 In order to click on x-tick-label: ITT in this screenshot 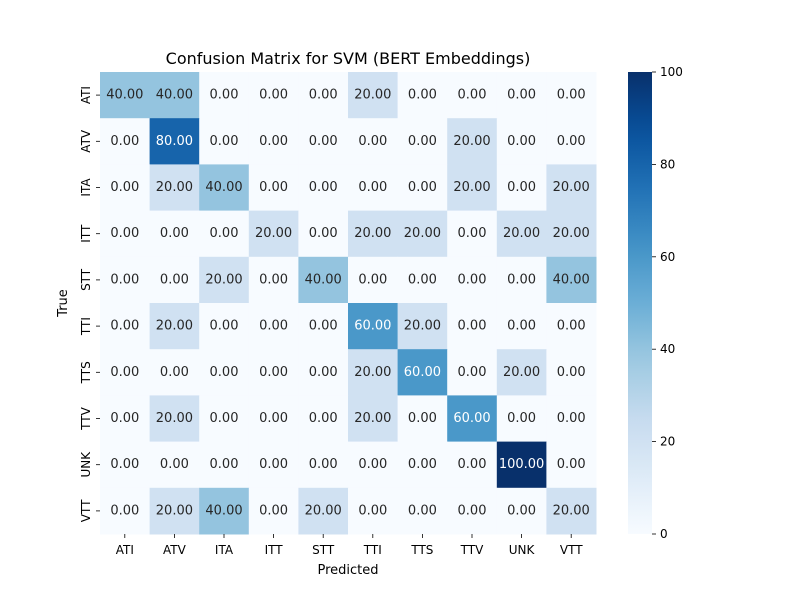, I will do `click(274, 550)`.